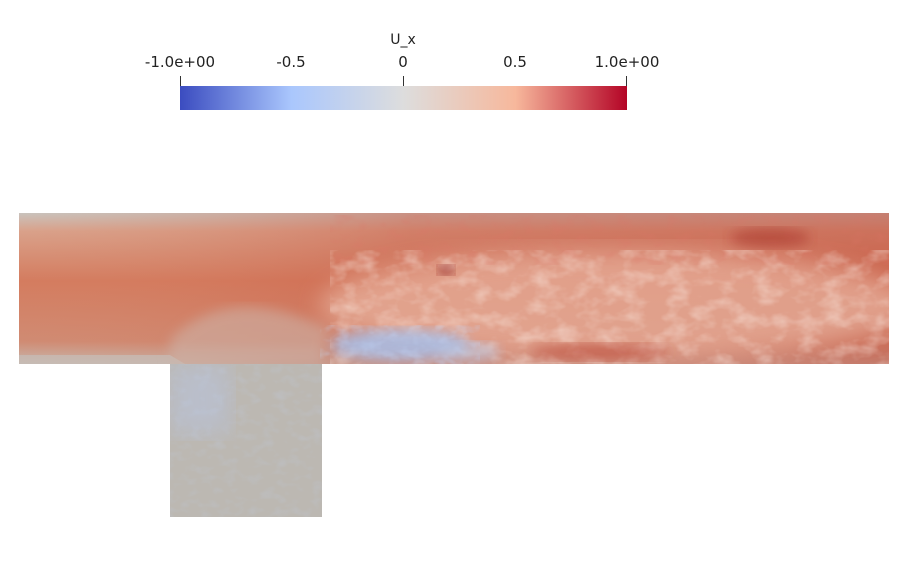 This screenshot has height=573, width=921. Describe the element at coordinates (627, 62) in the screenshot. I see `colorbar-tick-label: 1.0e+00` at that location.